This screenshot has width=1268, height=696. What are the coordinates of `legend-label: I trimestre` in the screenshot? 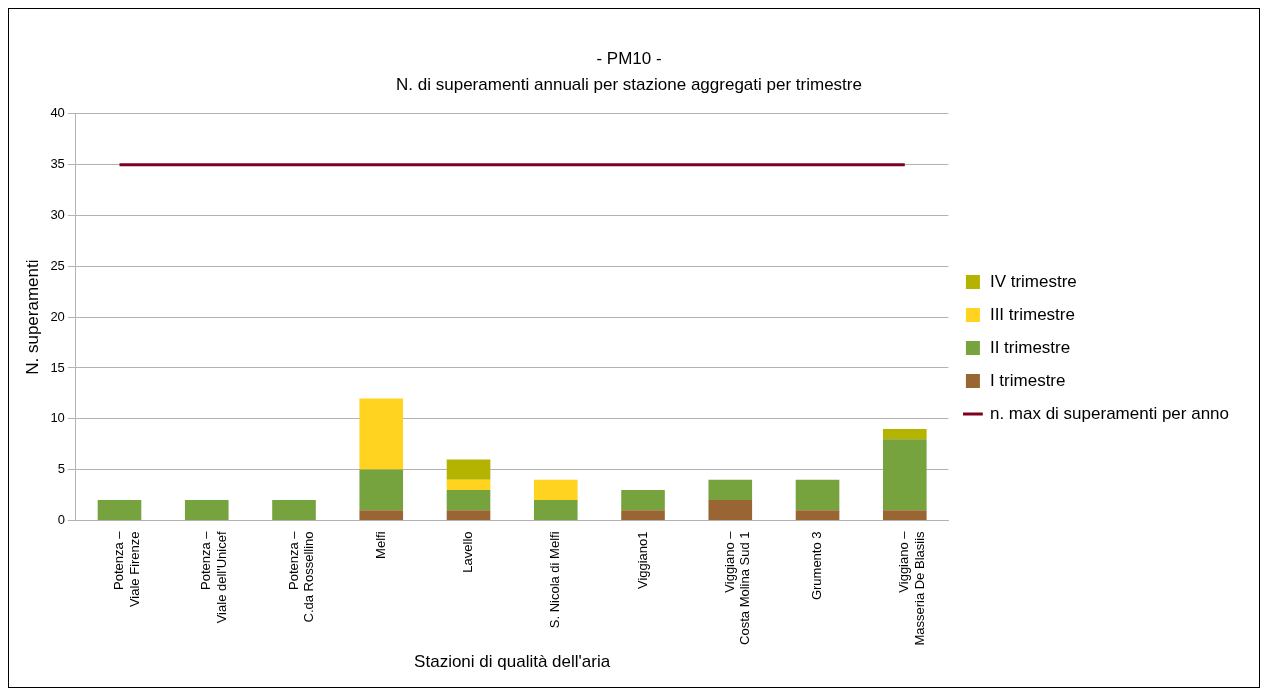 It's located at (1027, 380).